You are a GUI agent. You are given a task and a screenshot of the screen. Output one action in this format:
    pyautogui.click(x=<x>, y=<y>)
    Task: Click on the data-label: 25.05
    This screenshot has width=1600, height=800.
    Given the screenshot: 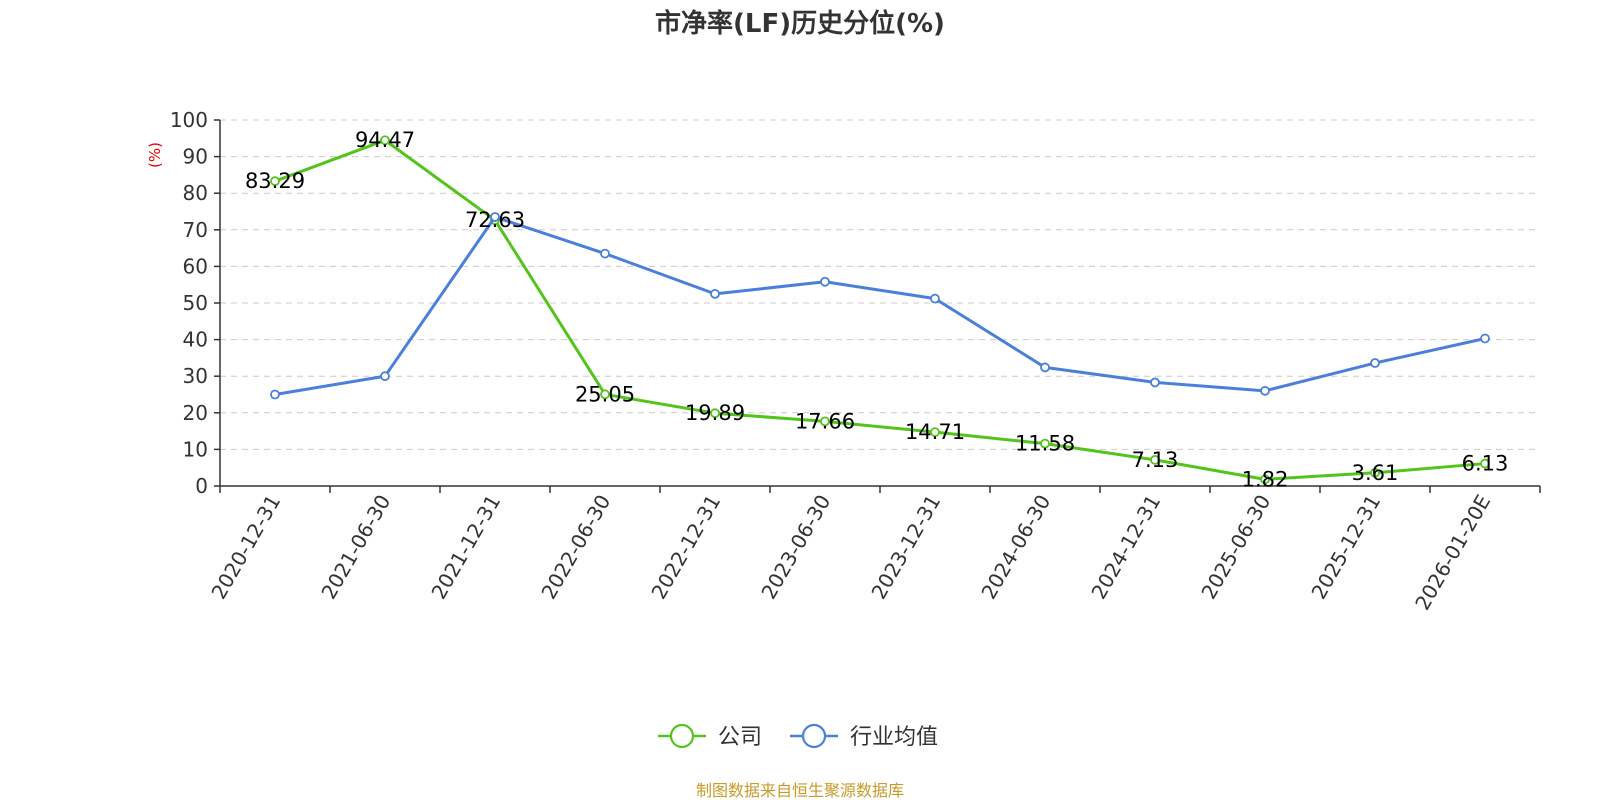 What is the action you would take?
    pyautogui.click(x=605, y=394)
    